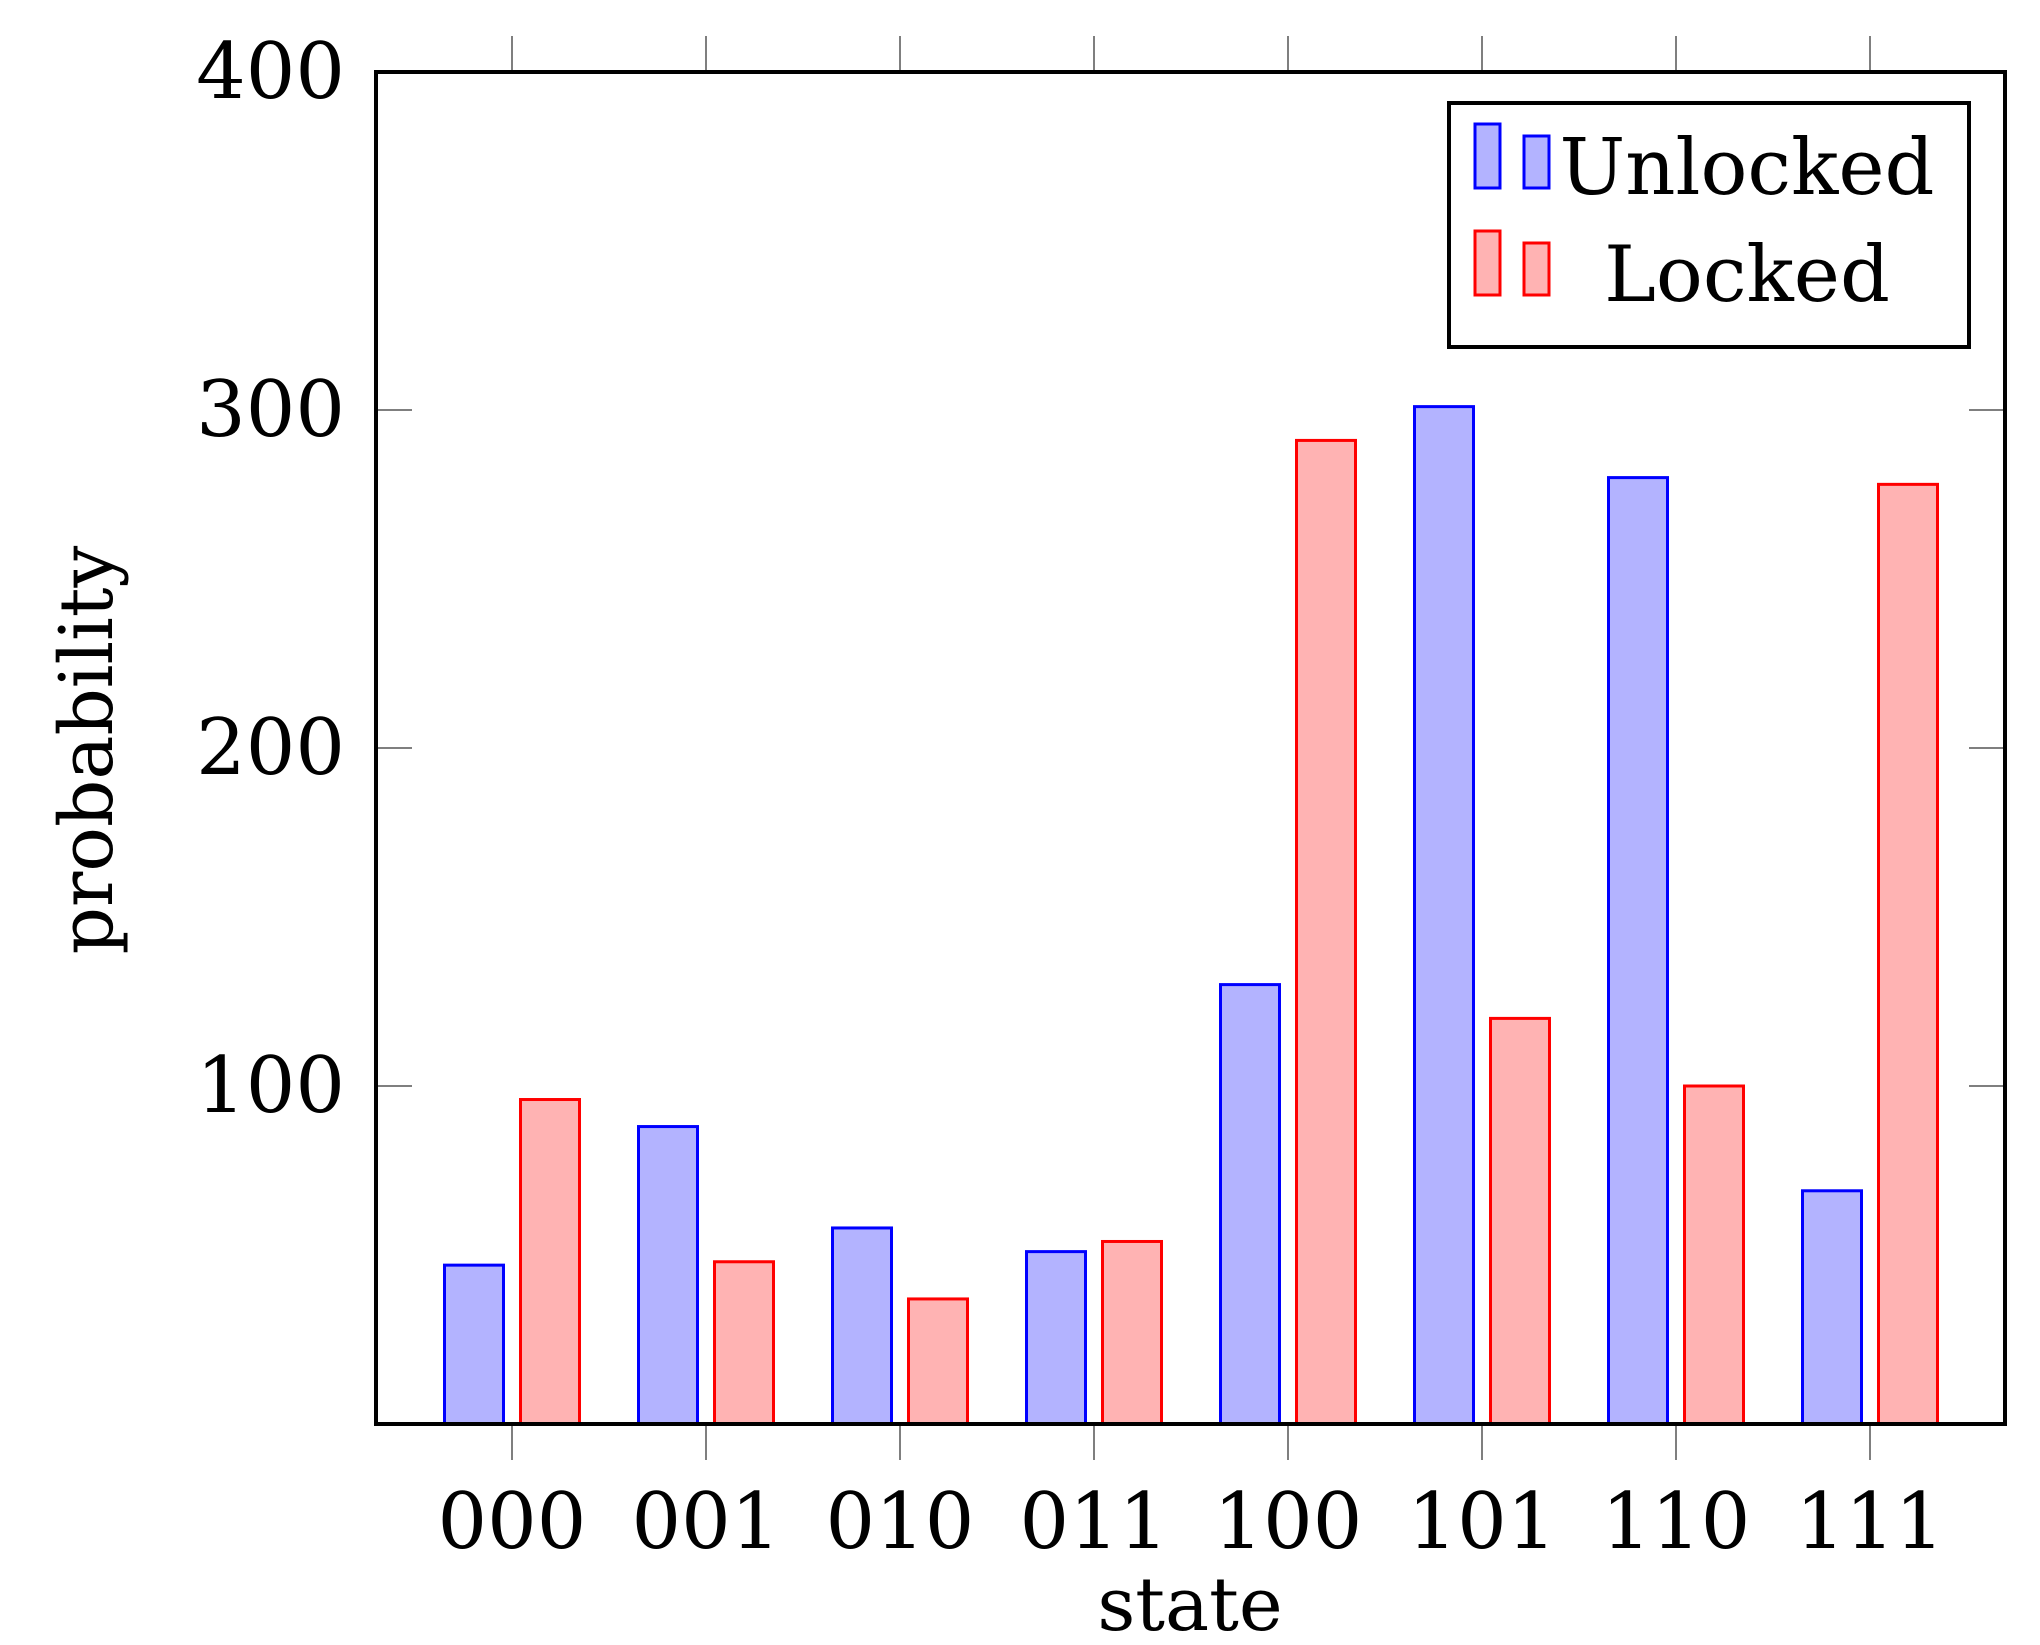 The height and width of the screenshot is (1645, 2040). What do you see at coordinates (1676, 1522) in the screenshot?
I see `x-tick-label: 110` at bounding box center [1676, 1522].